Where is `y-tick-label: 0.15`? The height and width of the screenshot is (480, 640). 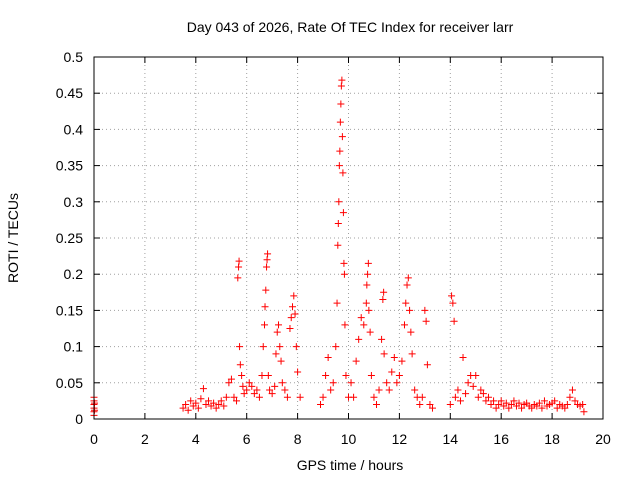 y-tick-label: 0.15 is located at coordinates (69, 310).